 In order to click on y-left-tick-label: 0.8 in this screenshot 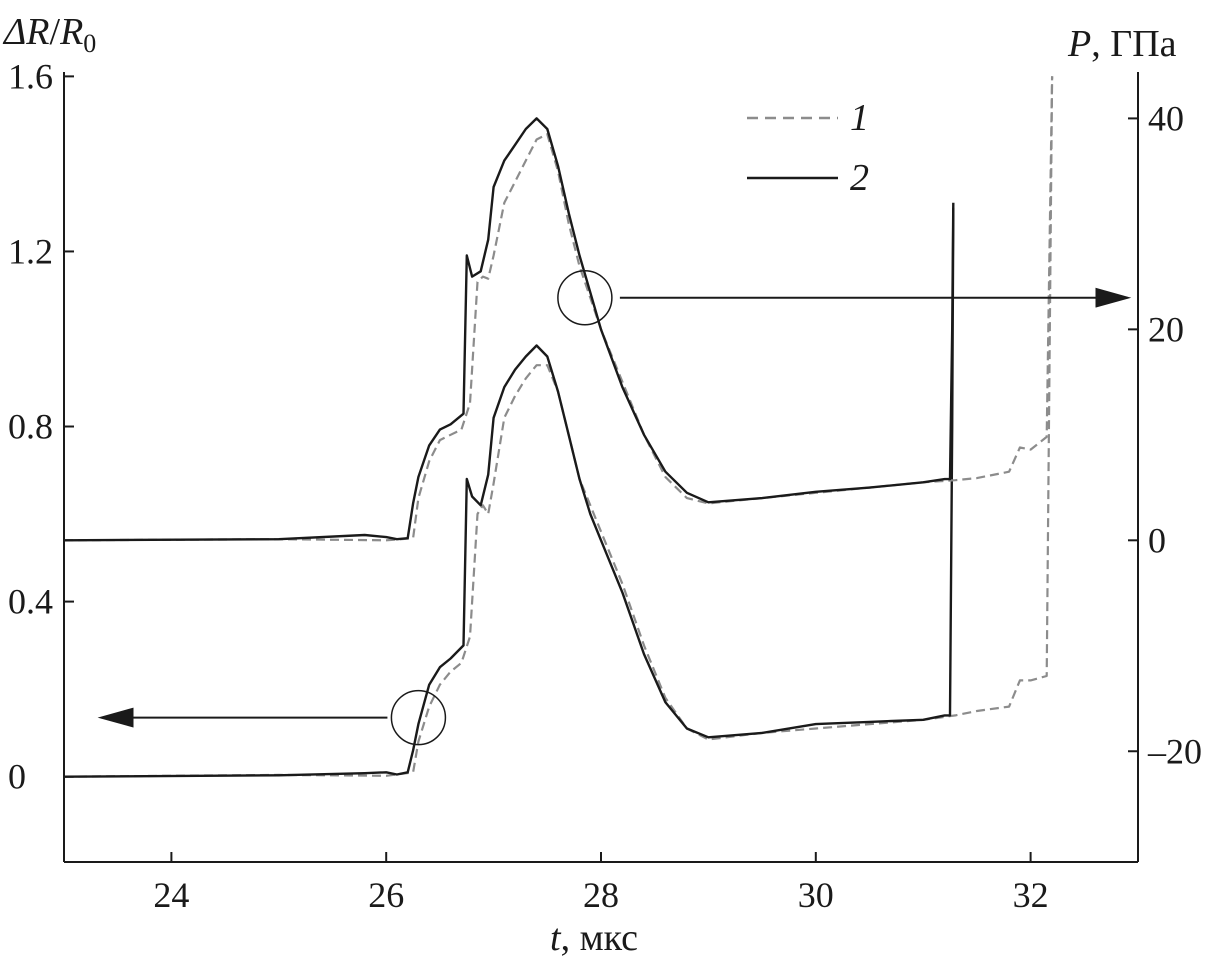, I will do `click(30, 427)`.